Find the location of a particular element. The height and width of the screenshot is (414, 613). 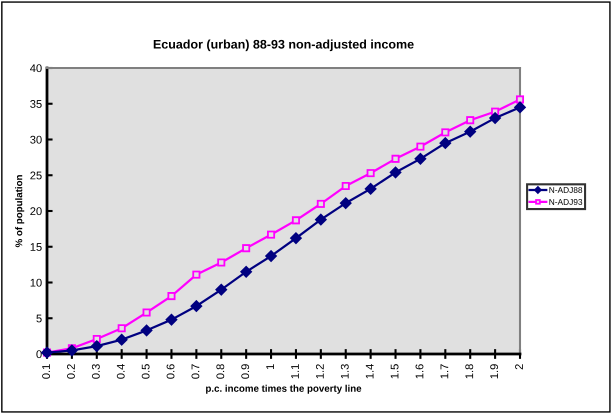

x-tick-label: 1.5 is located at coordinates (394, 371).